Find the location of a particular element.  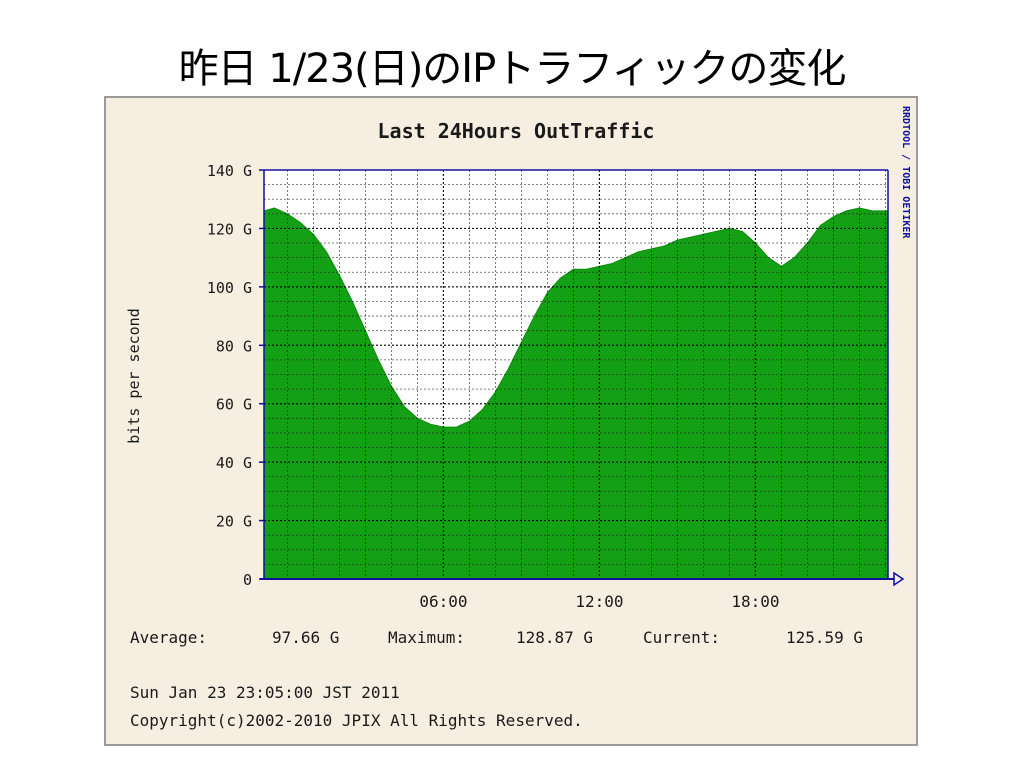

x-tick-label: 18:00 is located at coordinates (755, 601).